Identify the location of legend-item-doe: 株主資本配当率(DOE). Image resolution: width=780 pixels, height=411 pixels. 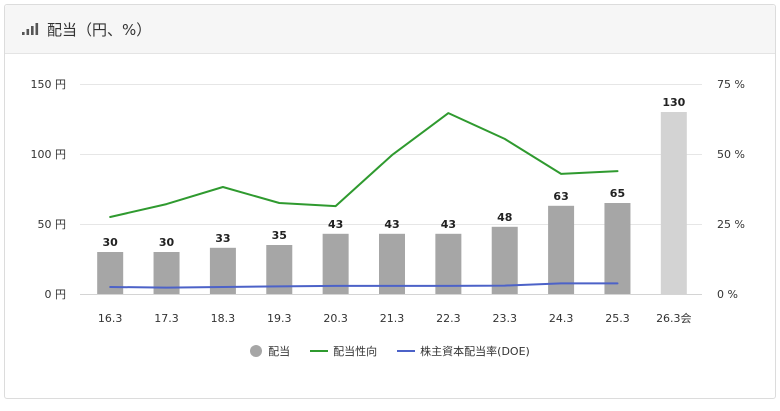
(463, 351).